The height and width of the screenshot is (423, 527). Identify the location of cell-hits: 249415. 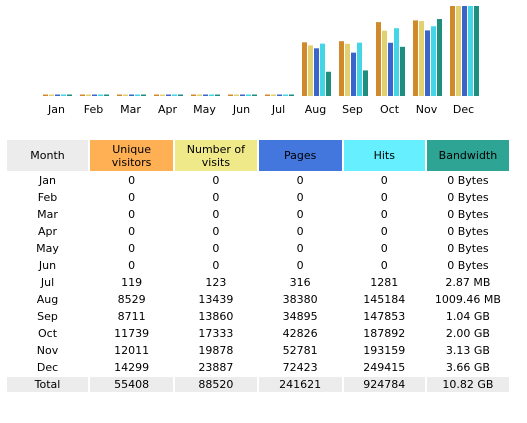
(384, 367).